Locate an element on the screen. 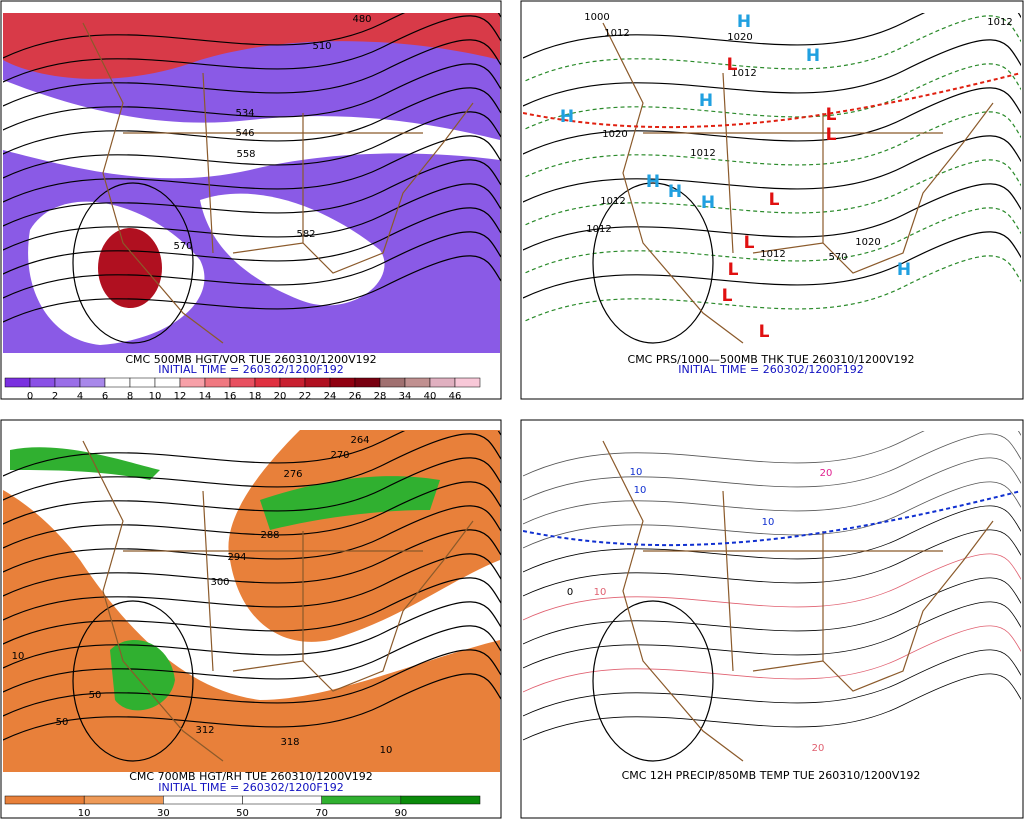  contour-label: 276 is located at coordinates (292, 474).